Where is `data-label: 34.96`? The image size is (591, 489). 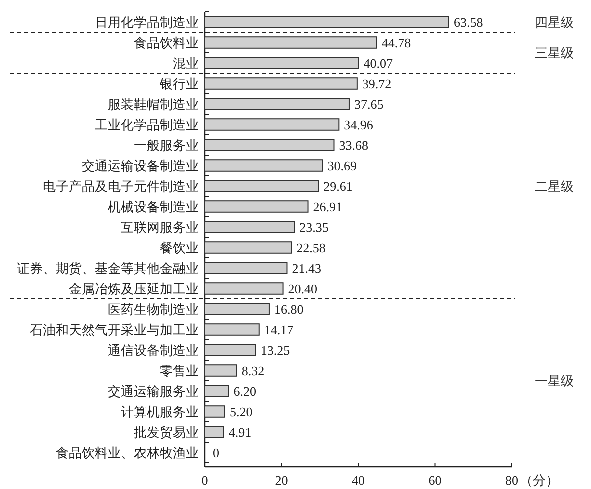
data-label: 34.96 is located at coordinates (359, 124).